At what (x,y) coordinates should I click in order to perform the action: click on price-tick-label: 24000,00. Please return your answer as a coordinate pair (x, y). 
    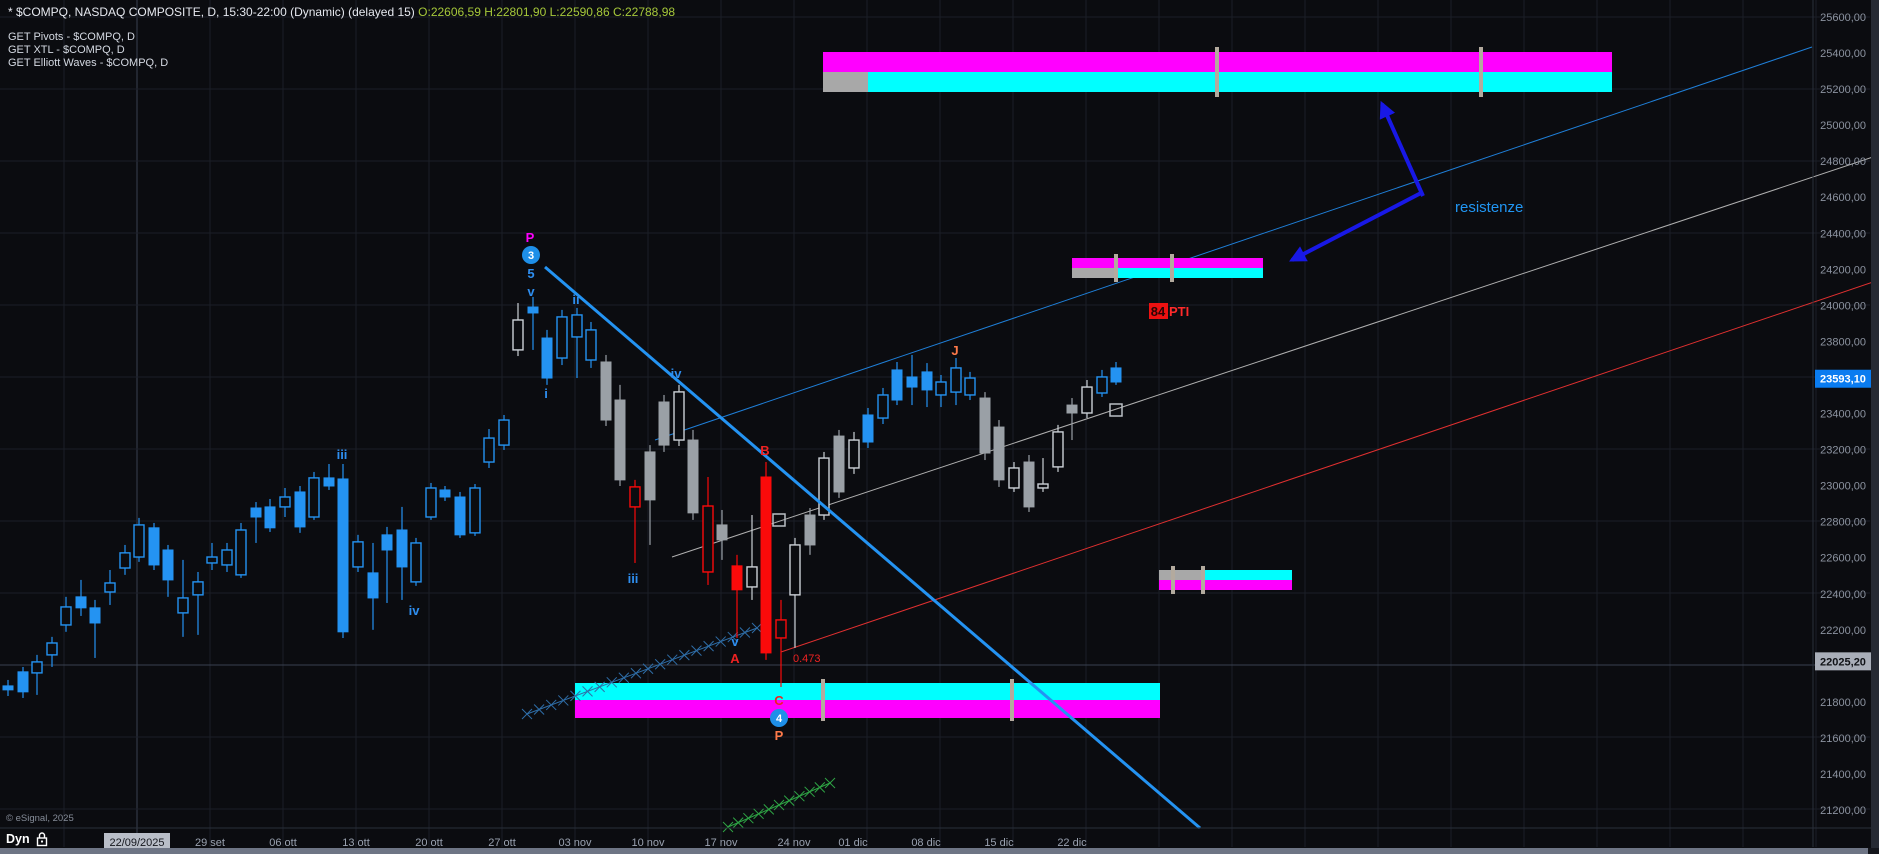
    Looking at the image, I should click on (1843, 306).